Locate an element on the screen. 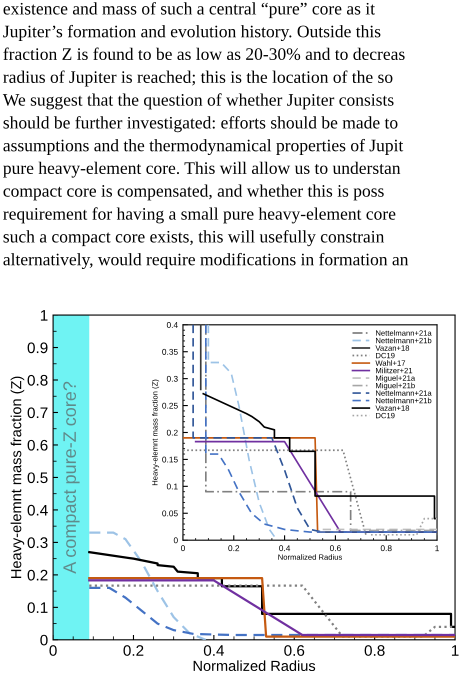 The width and height of the screenshot is (474, 697). text: existence and mass of such a central “pure” core as it is located at coordinates (189, 10).